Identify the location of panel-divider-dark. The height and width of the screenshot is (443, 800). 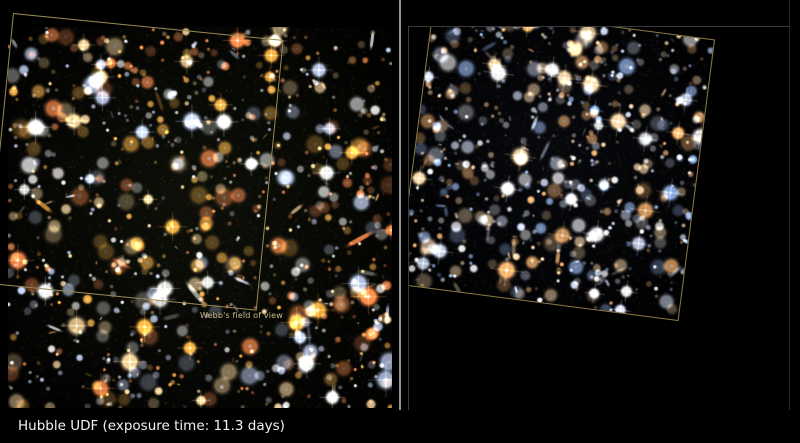
(789, 205).